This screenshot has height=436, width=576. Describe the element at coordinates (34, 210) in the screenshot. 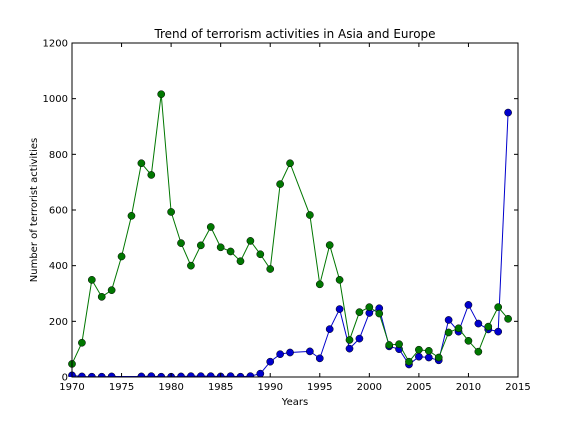

I see `y-axis-label: Number of terrorist activities` at that location.